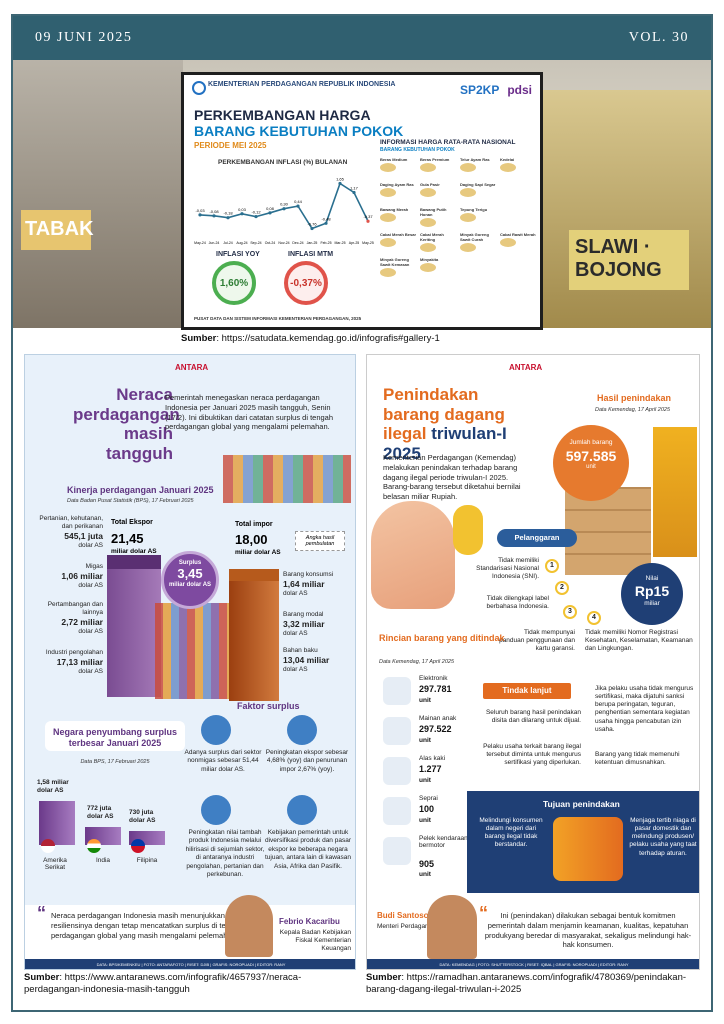  I want to click on rincian-subtitle: Data Kemendag, 17 April 2025, so click(417, 662).